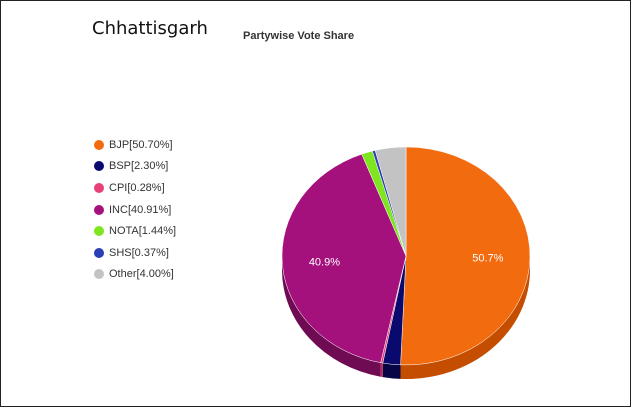 The width and height of the screenshot is (631, 407). What do you see at coordinates (141, 274) in the screenshot?
I see `legend-label: Other[4.00%]` at bounding box center [141, 274].